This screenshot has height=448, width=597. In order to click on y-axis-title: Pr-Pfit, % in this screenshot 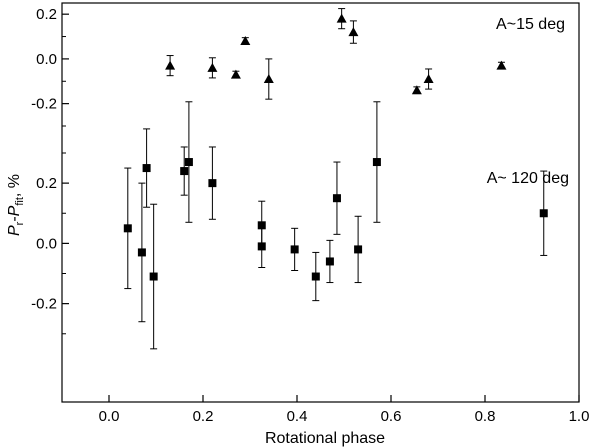, I will do `click(16, 205)`.